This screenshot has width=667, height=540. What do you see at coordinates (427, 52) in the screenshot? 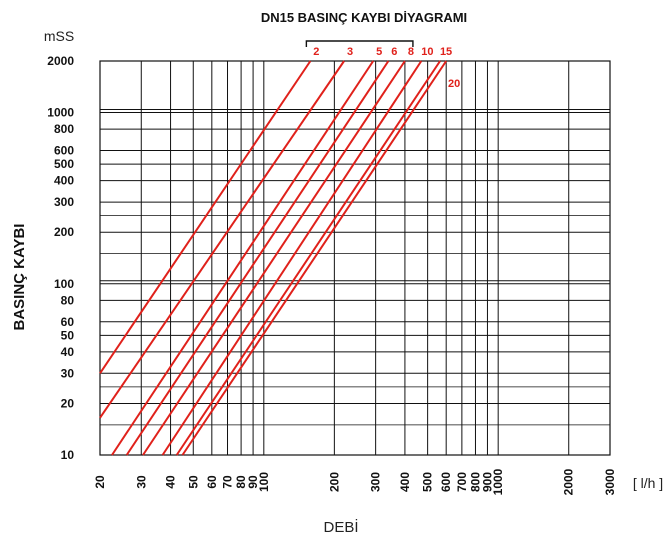
I see `series-label-10: 10` at bounding box center [427, 52].